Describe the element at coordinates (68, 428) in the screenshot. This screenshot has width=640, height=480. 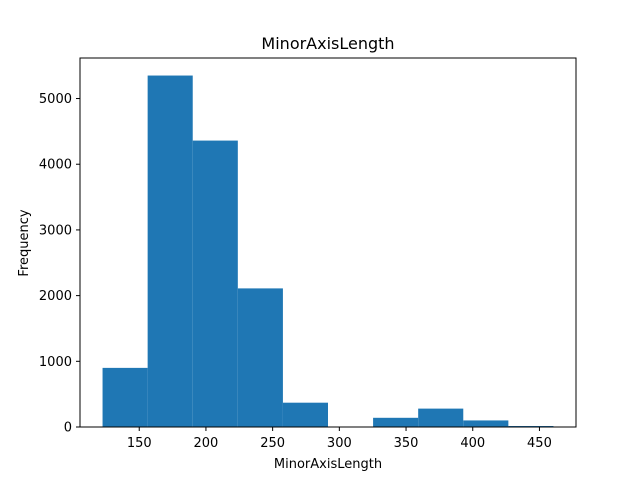
I see `y-tick-label: 0` at that location.